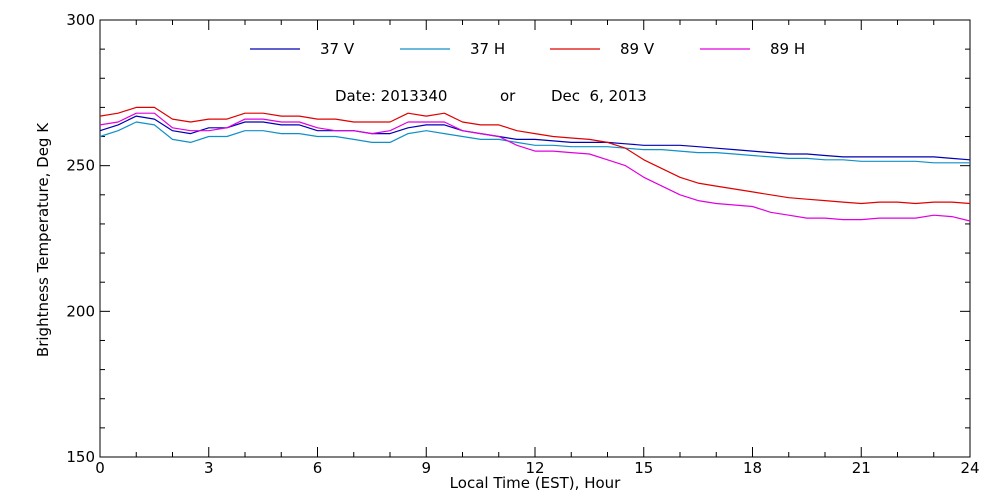 The width and height of the screenshot is (1000, 500). I want to click on series-line-37-v, so click(535, 138).